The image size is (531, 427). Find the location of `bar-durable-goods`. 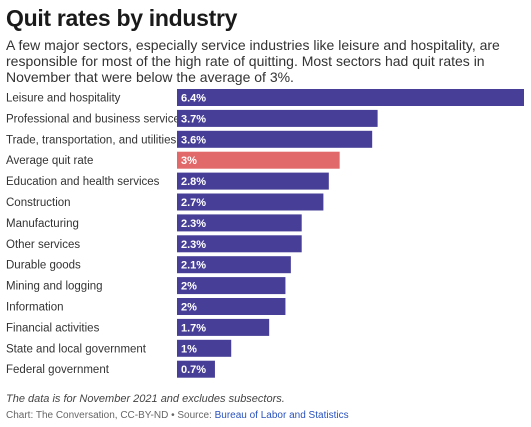

bar-durable-goods is located at coordinates (234, 265).